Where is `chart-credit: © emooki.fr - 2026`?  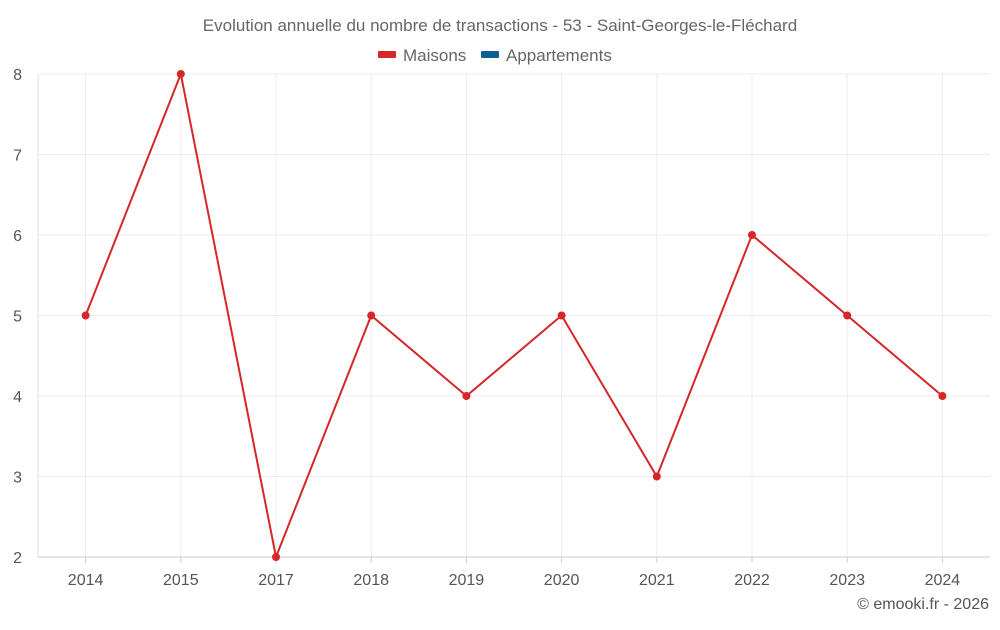
chart-credit: © emooki.fr - 2026 is located at coordinates (923, 604).